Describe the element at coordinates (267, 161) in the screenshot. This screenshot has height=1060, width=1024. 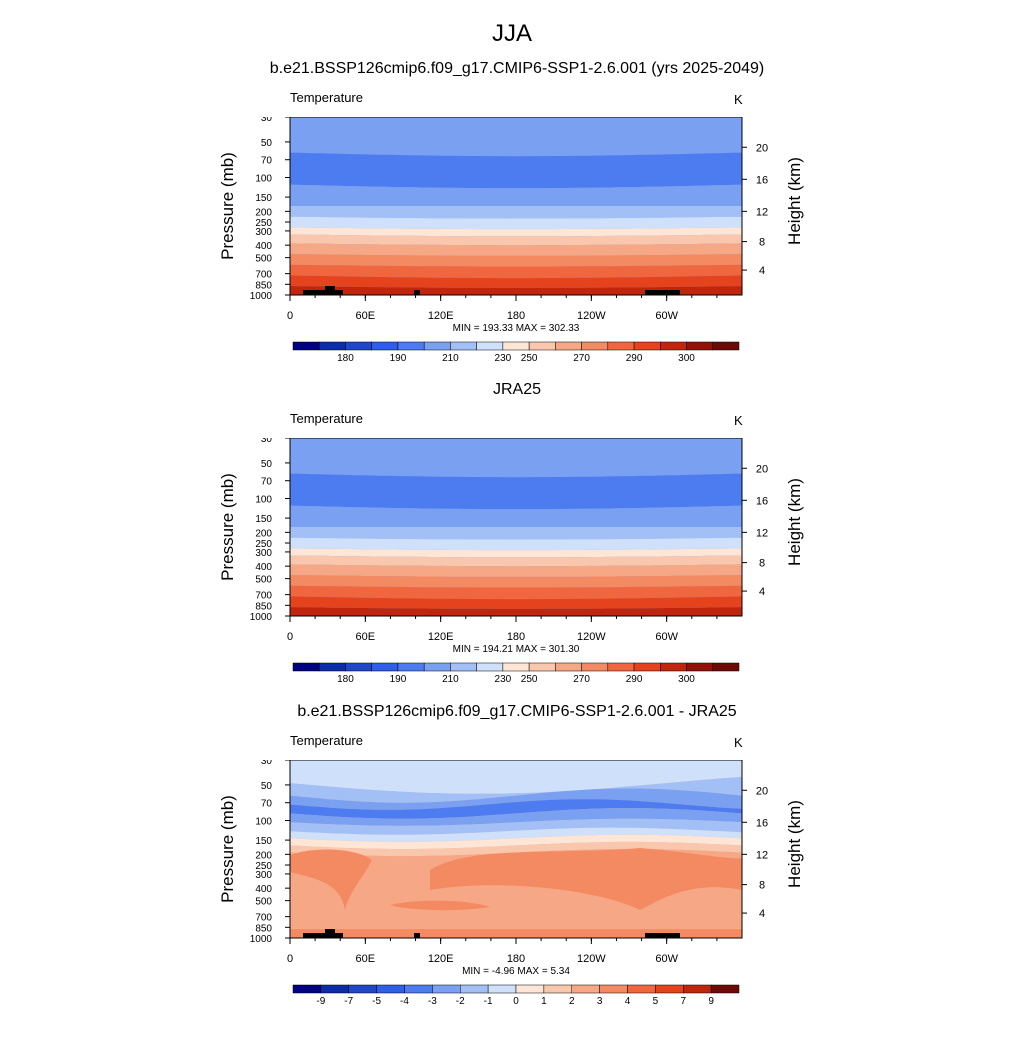
I see `y-tick-label: 70` at that location.